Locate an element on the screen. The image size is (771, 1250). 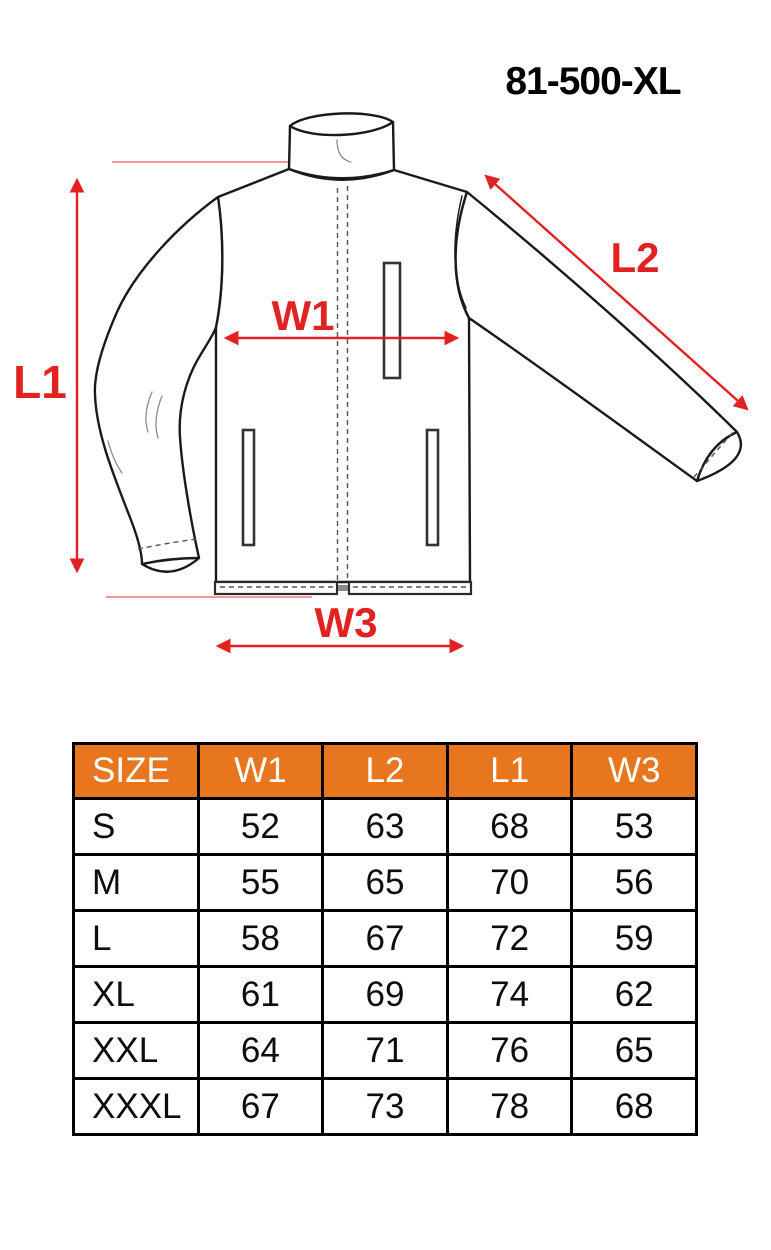
cell-l2: 65 is located at coordinates (385, 882).